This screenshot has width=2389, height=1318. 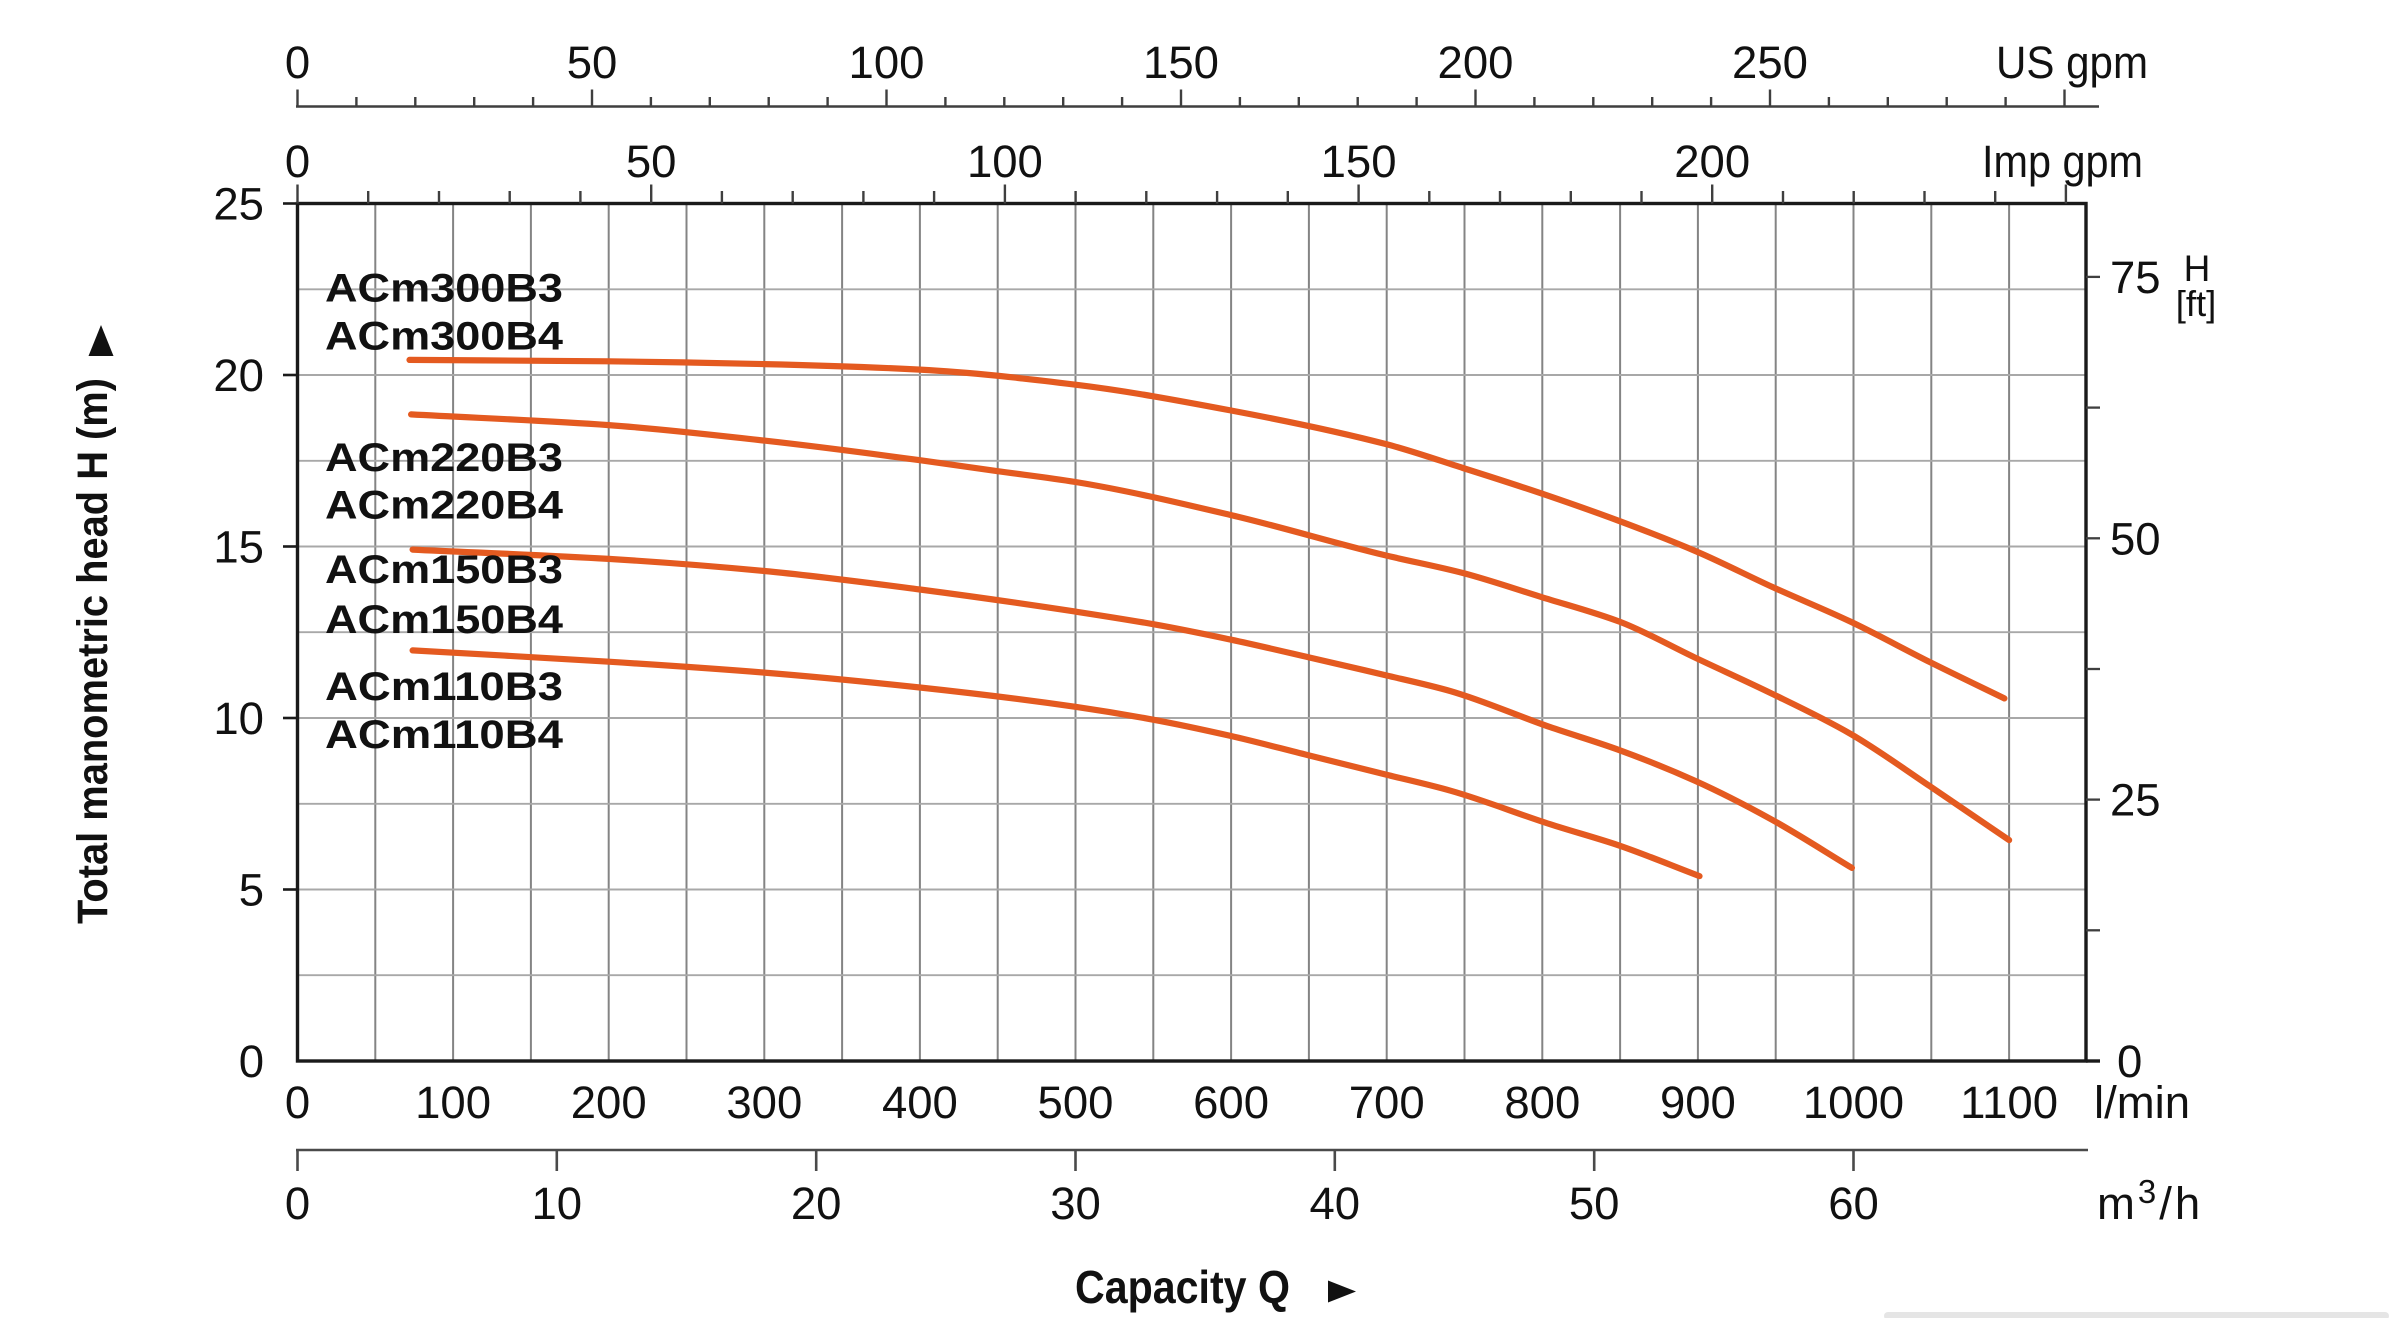 I want to click on svg-text: H, so click(x=2197, y=268).